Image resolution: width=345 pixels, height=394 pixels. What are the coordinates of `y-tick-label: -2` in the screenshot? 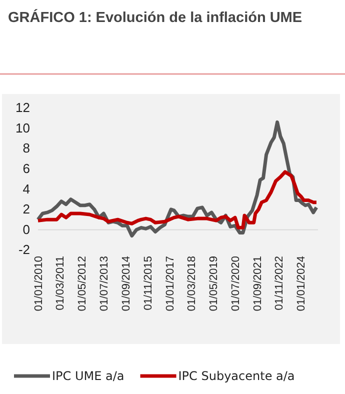 It's located at (24, 250).